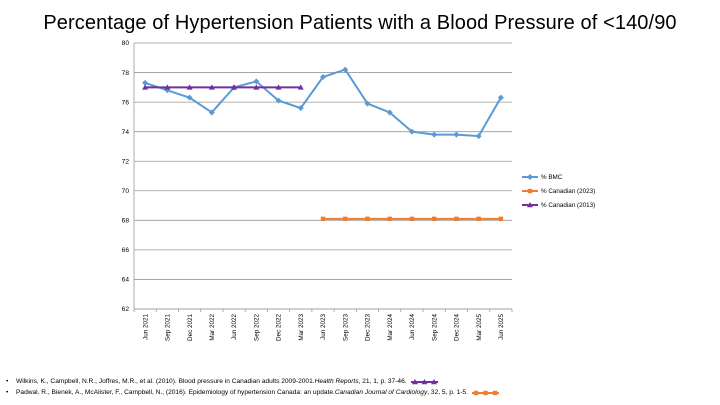 The image size is (720, 405). What do you see at coordinates (126, 132) in the screenshot?
I see `y-tick-label: 74` at bounding box center [126, 132].